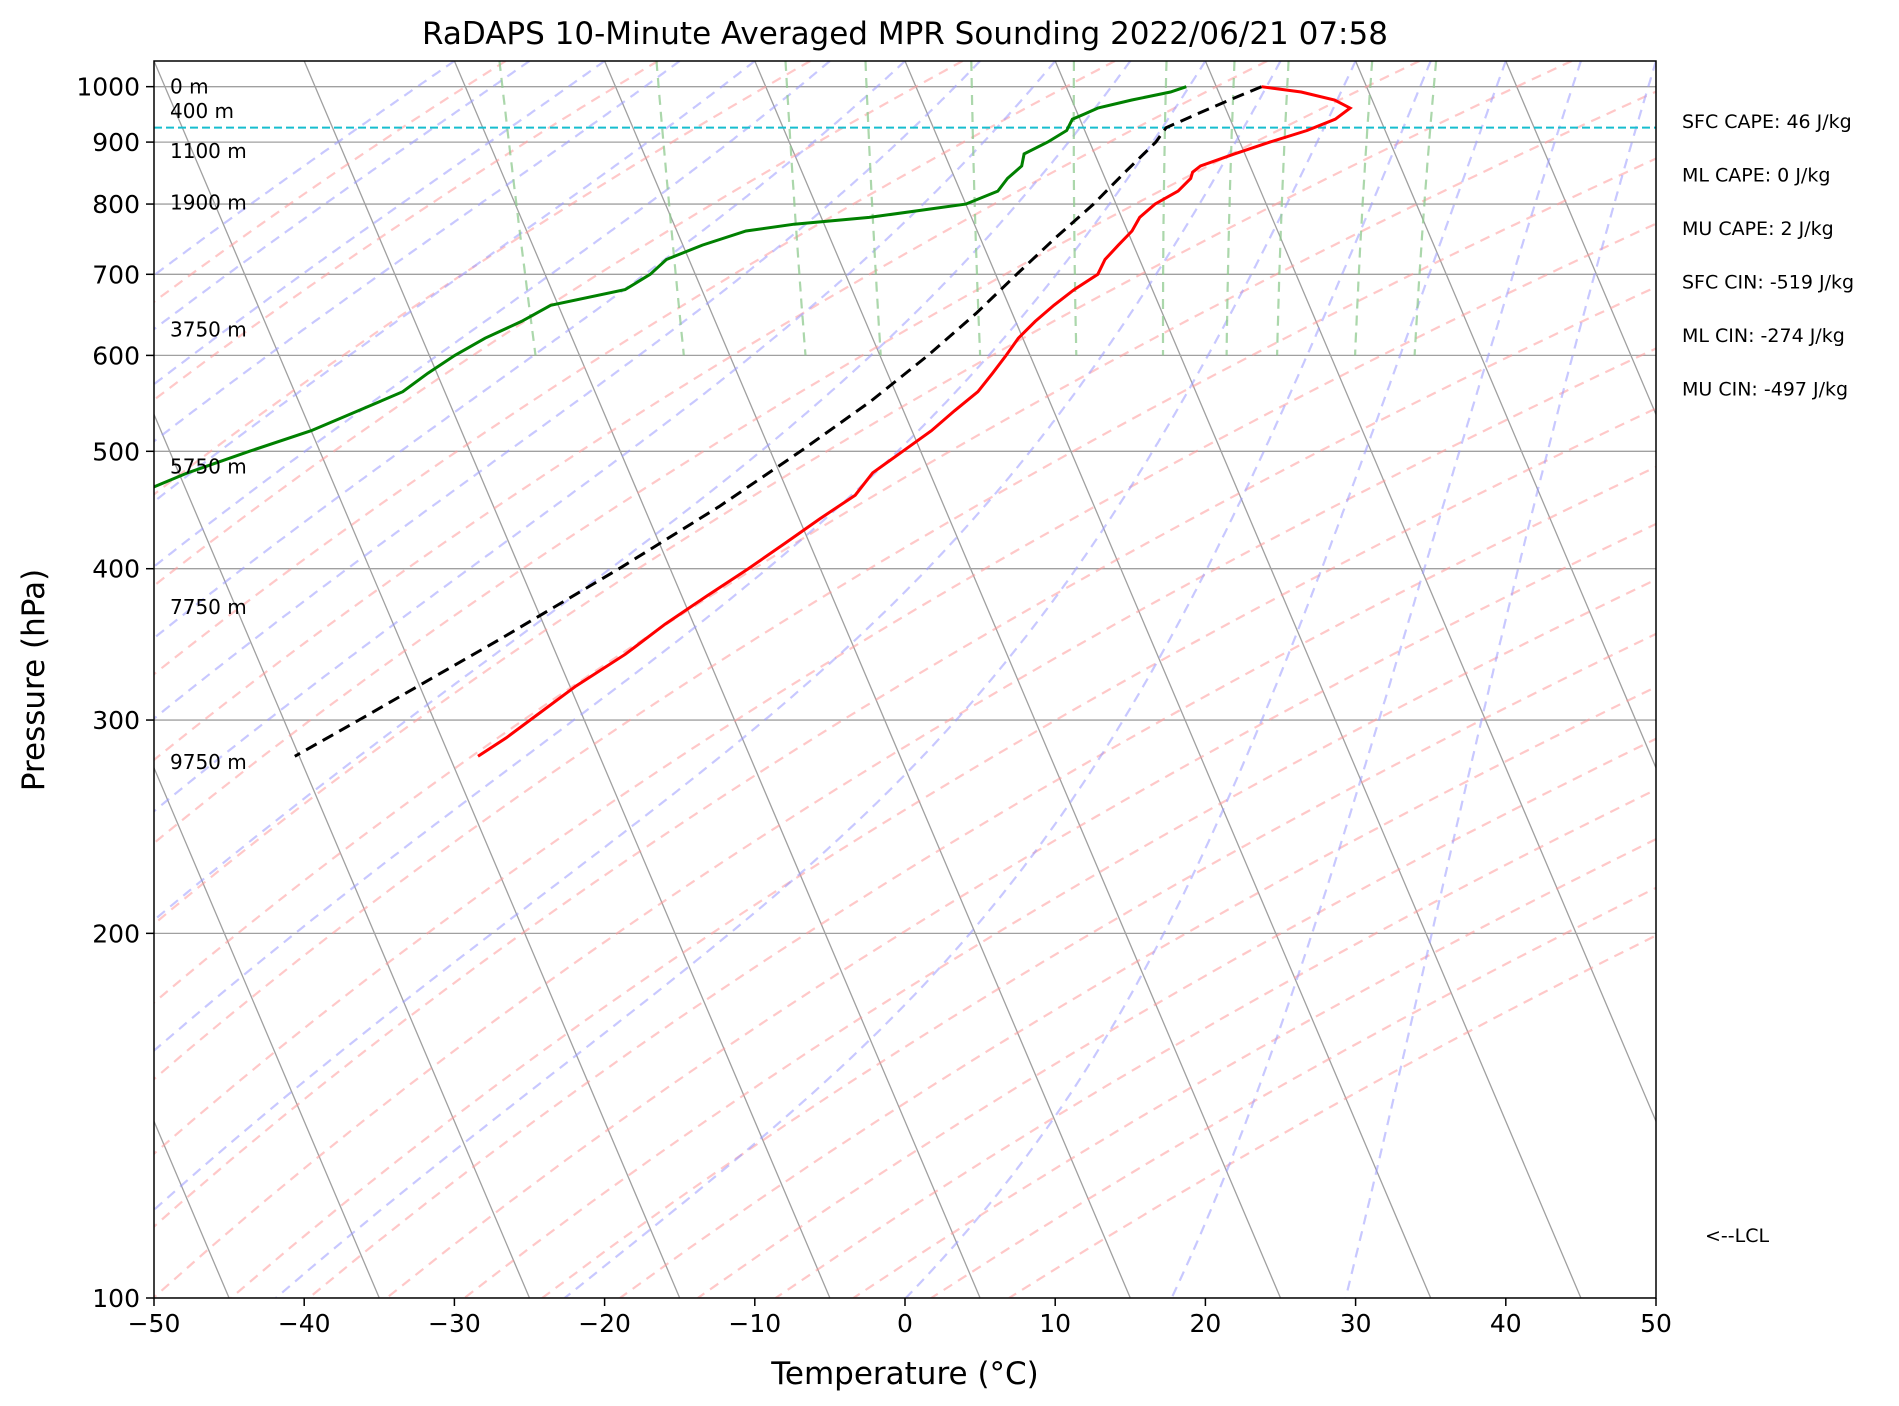 The width and height of the screenshot is (1899, 1406). Describe the element at coordinates (116, 204) in the screenshot. I see `y-tick-label: 800` at that location.